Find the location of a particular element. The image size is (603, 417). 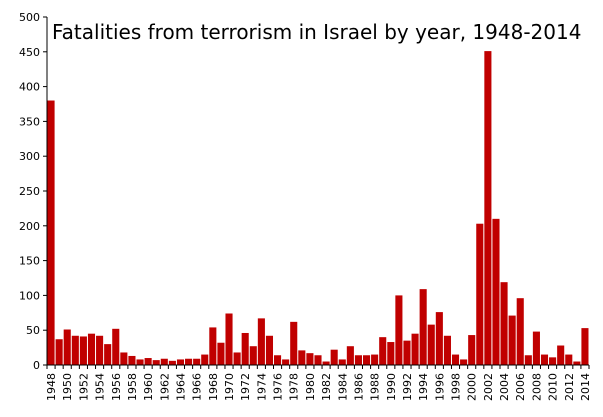

bar-1948 is located at coordinates (51, 233).